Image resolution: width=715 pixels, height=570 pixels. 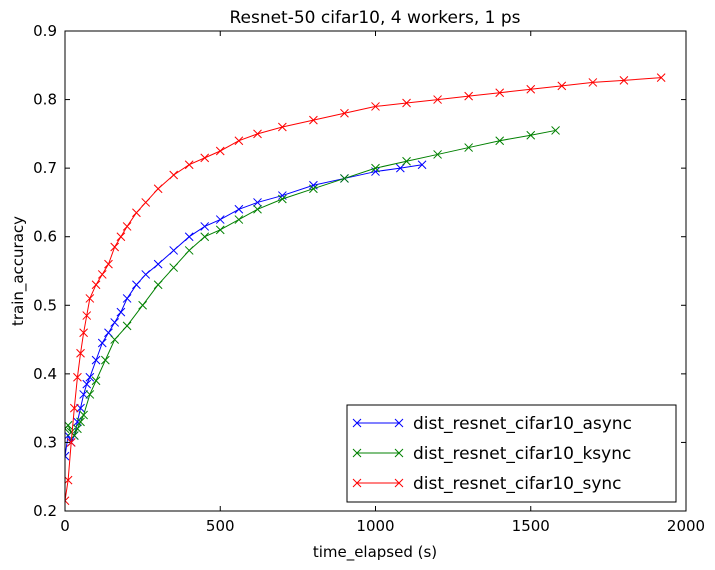 I want to click on x-axis-label: time_elapsed (s), so click(x=375, y=552).